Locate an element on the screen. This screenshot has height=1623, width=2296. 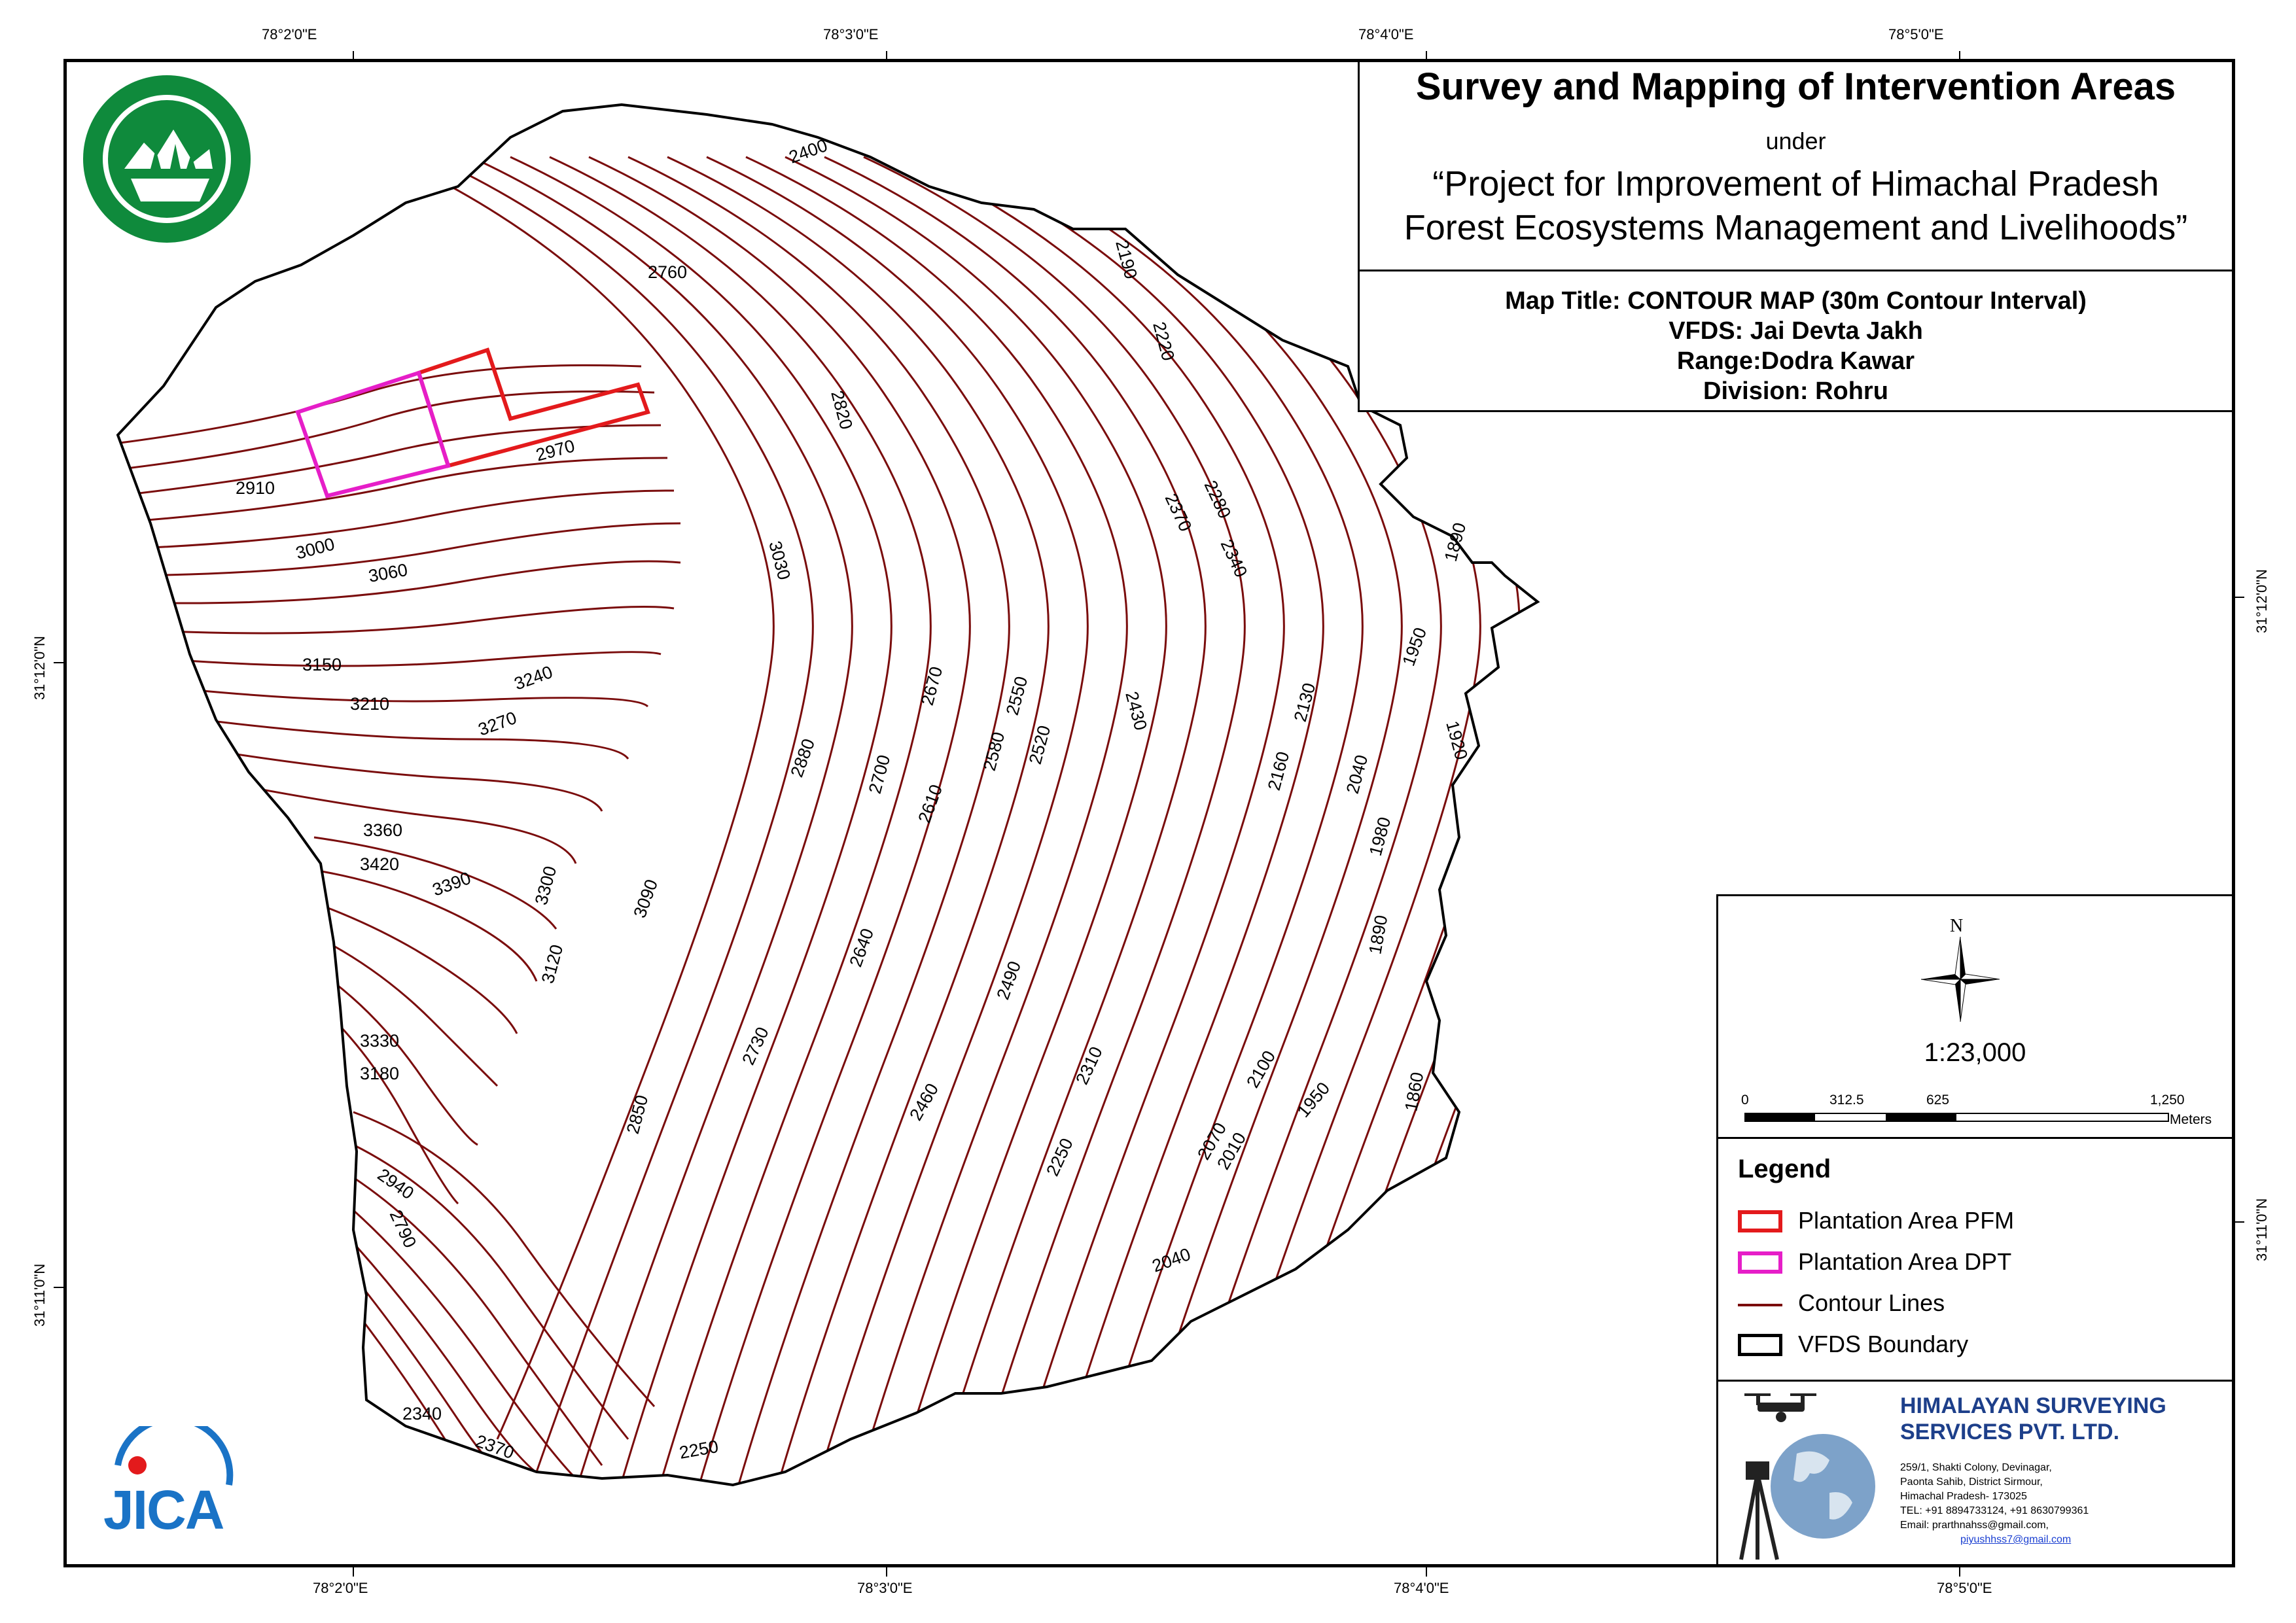
company-name-line-2: SERVICES PVT. LTD. is located at coordinates (2009, 1432).